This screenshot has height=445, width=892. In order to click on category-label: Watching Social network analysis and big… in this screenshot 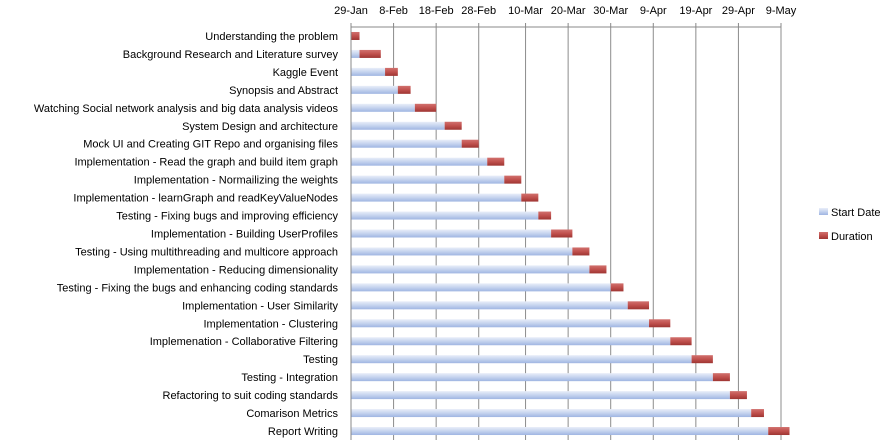, I will do `click(186, 109)`.